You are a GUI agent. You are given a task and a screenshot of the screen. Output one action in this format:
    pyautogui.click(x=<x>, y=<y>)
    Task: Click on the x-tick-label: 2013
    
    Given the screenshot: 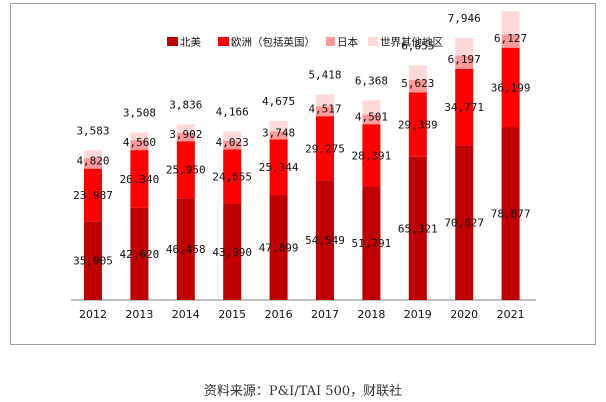 What is the action you would take?
    pyautogui.click(x=139, y=314)
    